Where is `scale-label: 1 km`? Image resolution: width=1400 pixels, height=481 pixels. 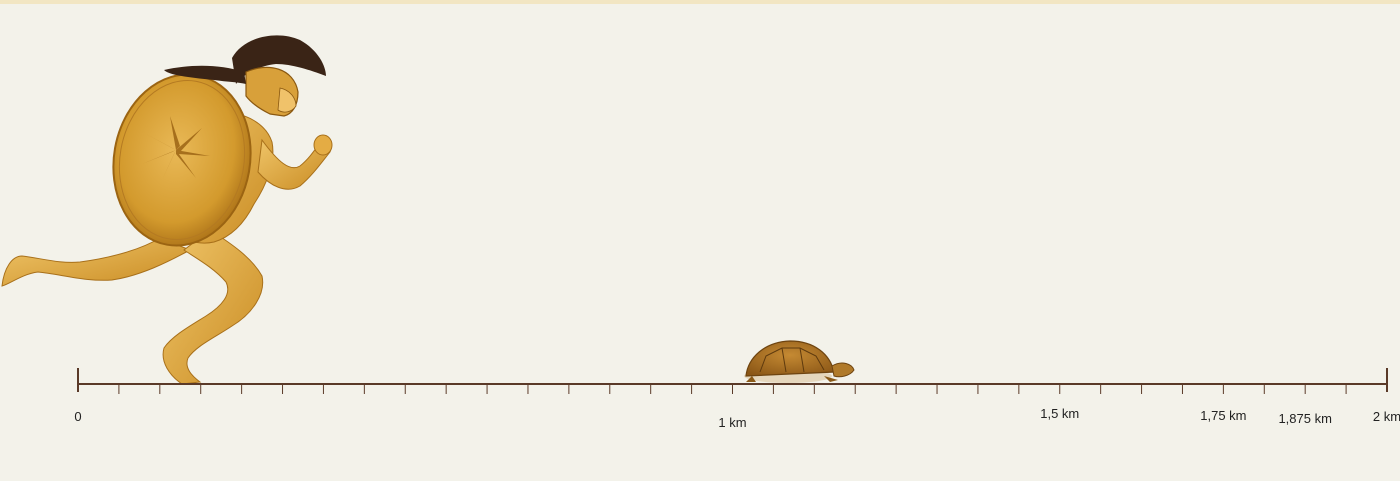 scale-label: 1 km is located at coordinates (732, 422).